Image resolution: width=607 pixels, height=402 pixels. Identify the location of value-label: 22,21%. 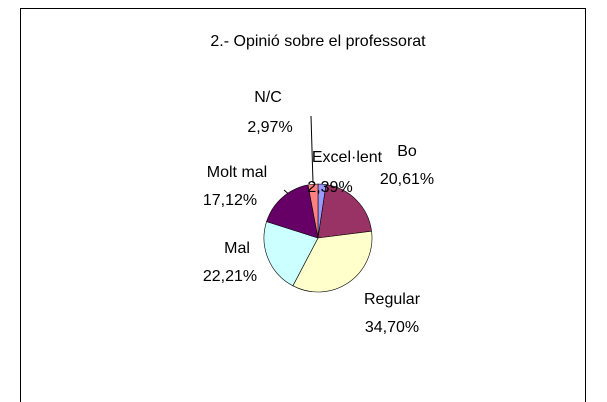
(230, 276).